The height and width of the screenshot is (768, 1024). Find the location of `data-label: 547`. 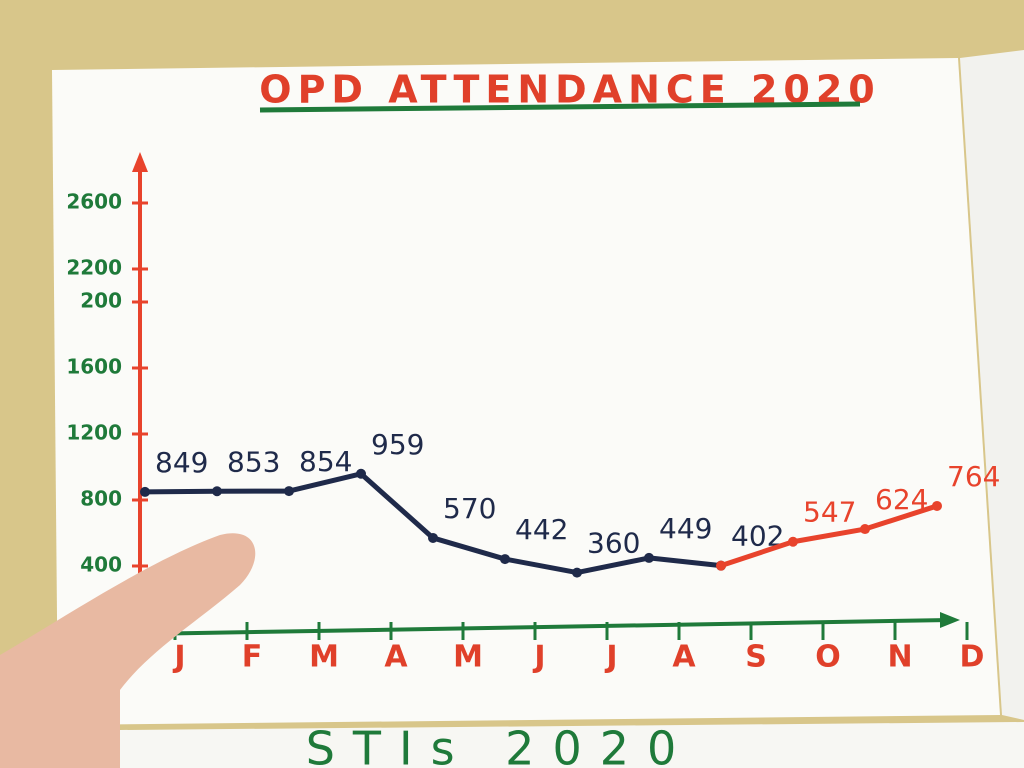

data-label: 547 is located at coordinates (829, 512).